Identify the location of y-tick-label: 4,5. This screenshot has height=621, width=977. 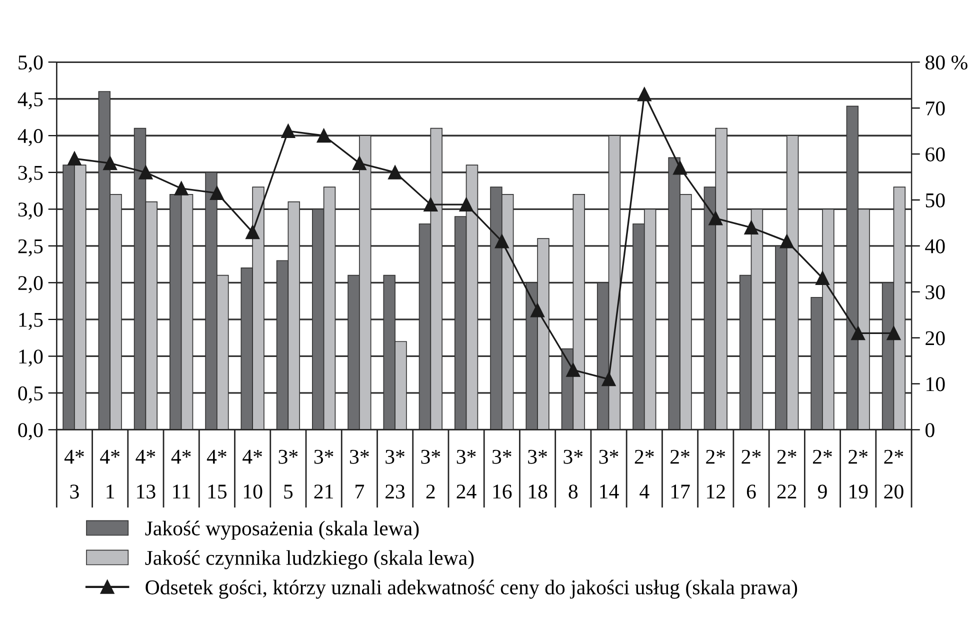
(30, 101).